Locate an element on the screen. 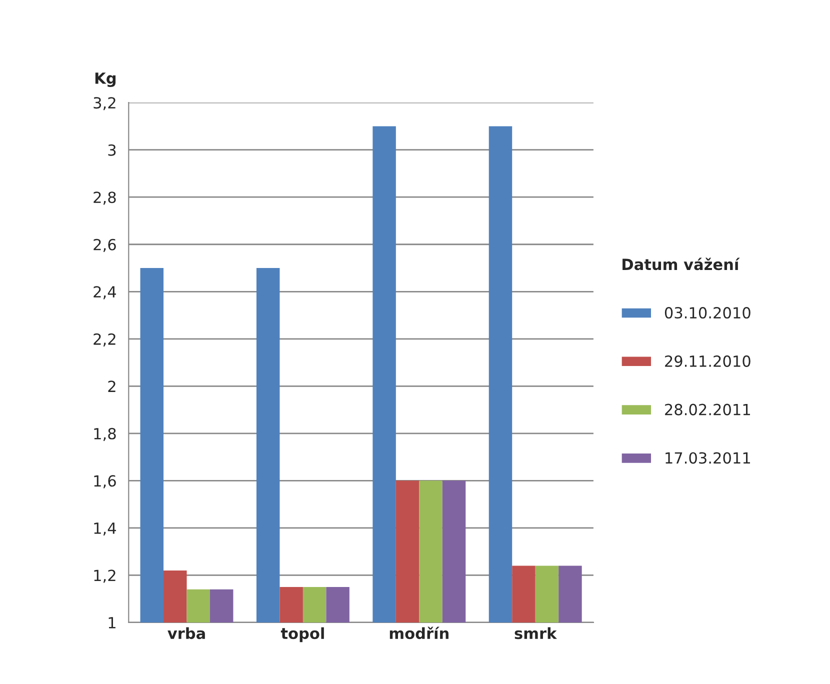  legend-label: 29.11.2010 is located at coordinates (707, 361).